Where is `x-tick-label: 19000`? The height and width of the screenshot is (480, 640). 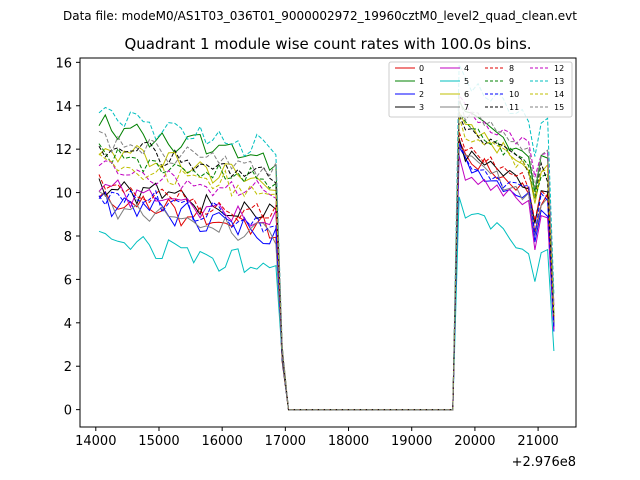
x-tick-label: 19000 is located at coordinates (411, 441).